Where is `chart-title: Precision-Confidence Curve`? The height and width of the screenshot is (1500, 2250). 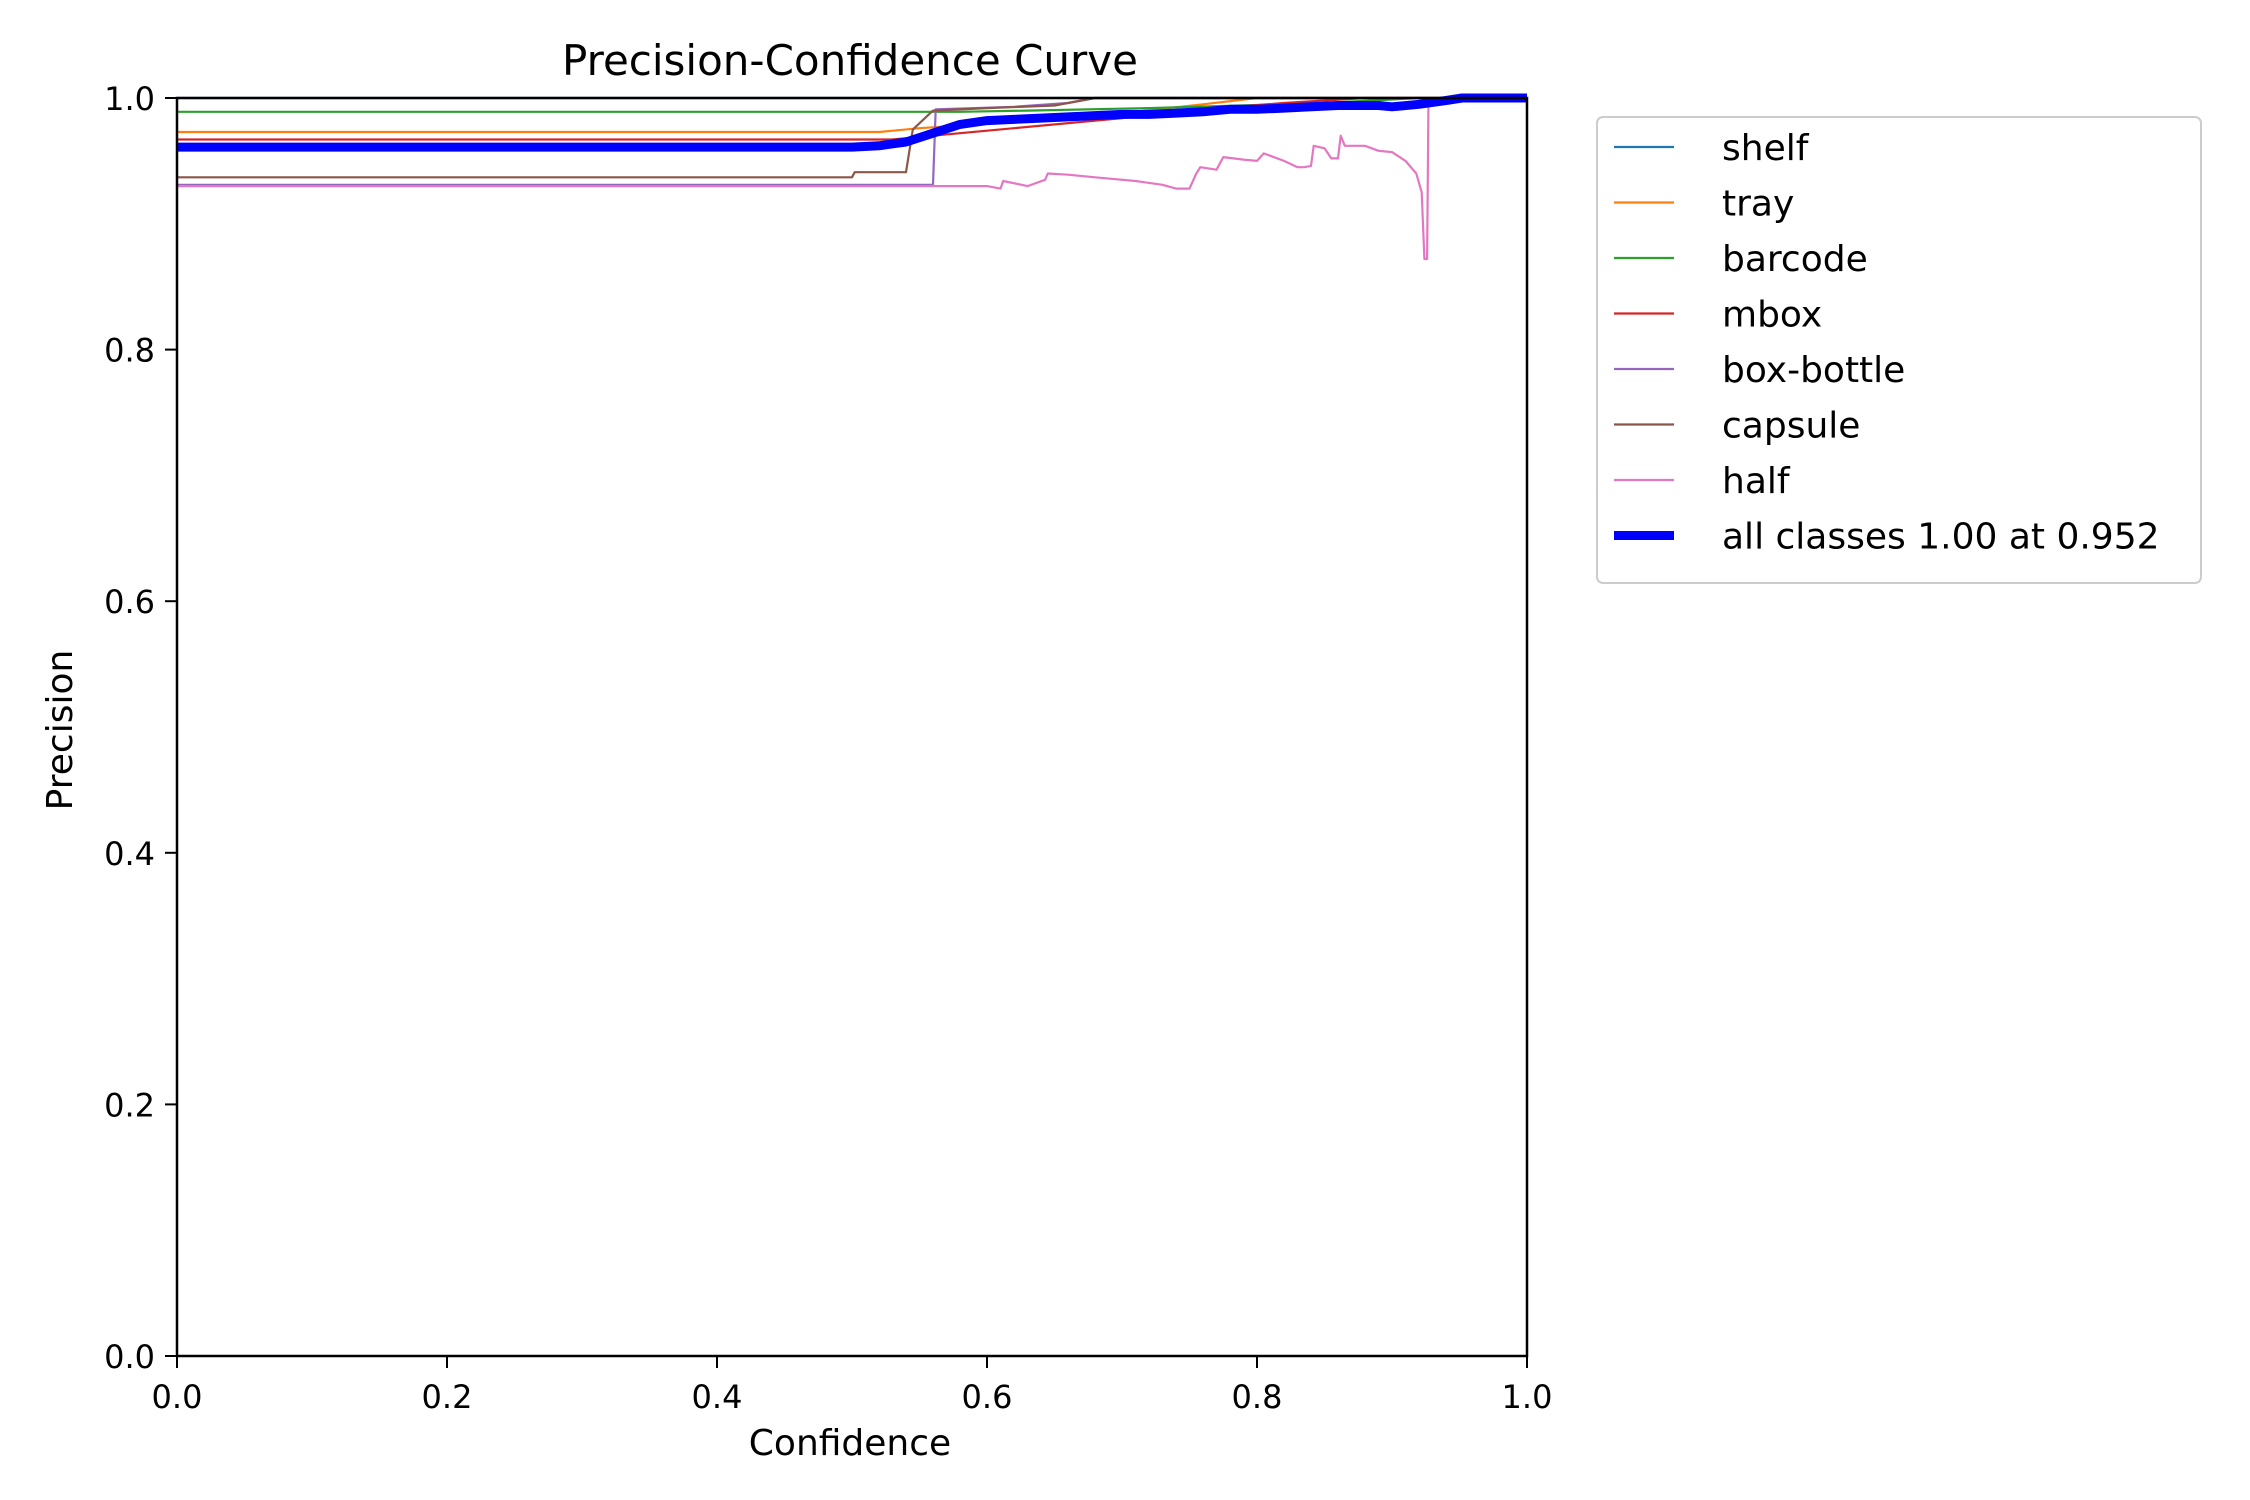 chart-title: Precision-Confidence Curve is located at coordinates (850, 60).